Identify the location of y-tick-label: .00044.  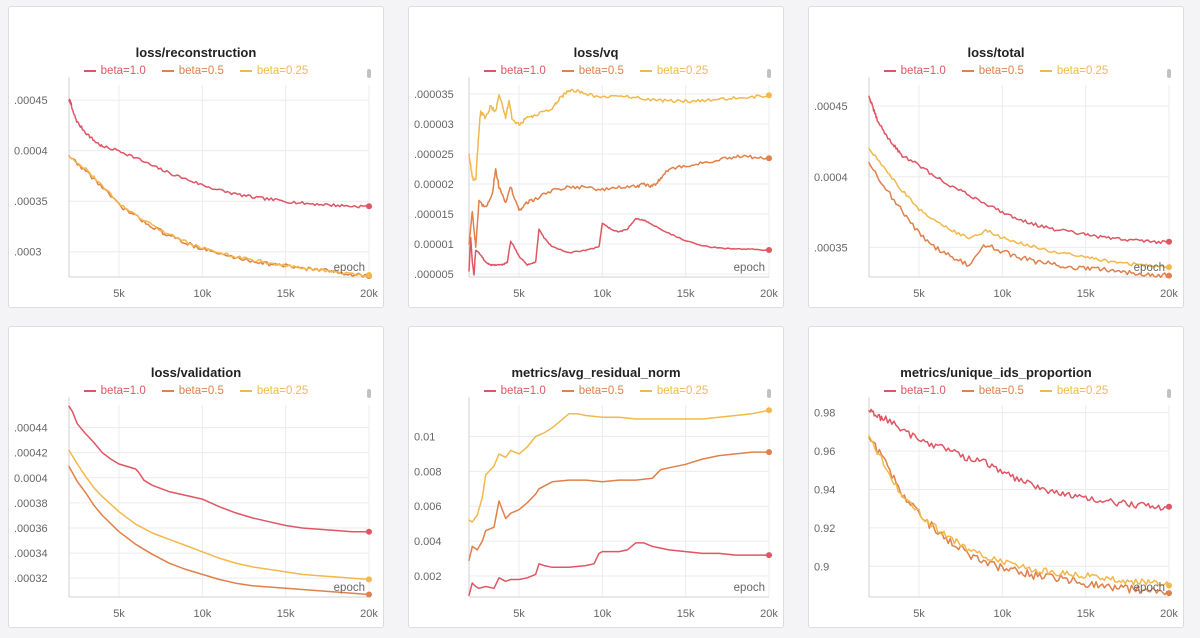
(31, 429).